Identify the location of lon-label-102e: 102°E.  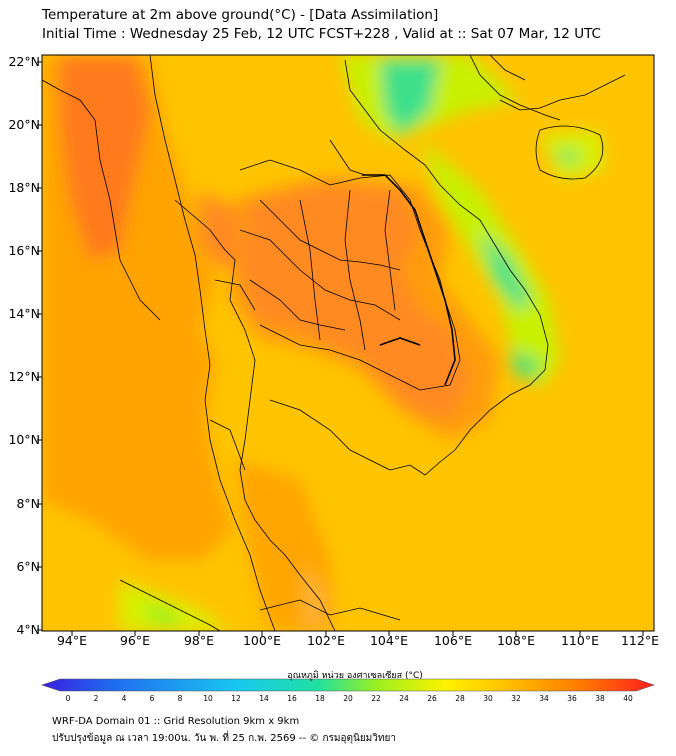
(325, 640).